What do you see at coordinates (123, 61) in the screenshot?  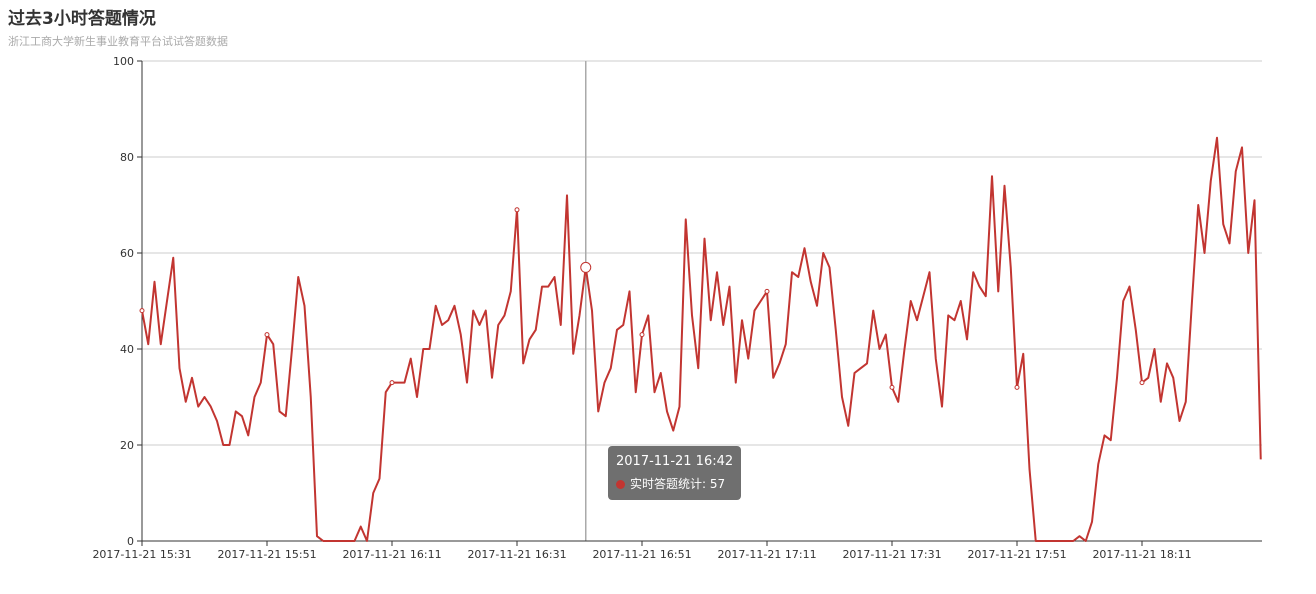 I see `y-tick-label: 100` at bounding box center [123, 61].